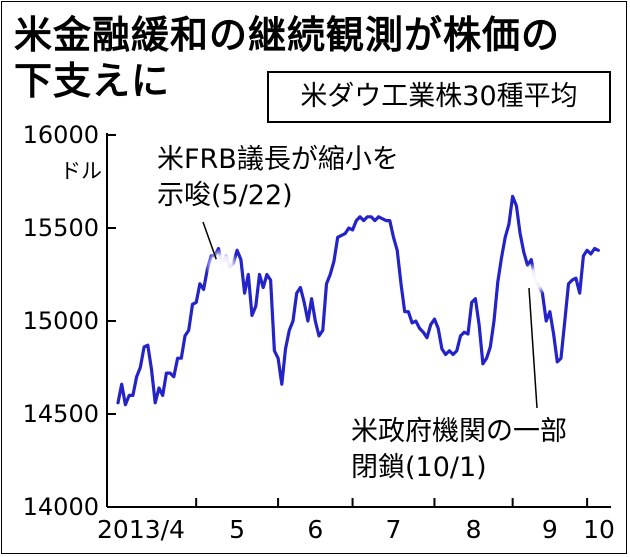 The height and width of the screenshot is (557, 630). What do you see at coordinates (550, 529) in the screenshot?
I see `x-tick-label: 9` at bounding box center [550, 529].